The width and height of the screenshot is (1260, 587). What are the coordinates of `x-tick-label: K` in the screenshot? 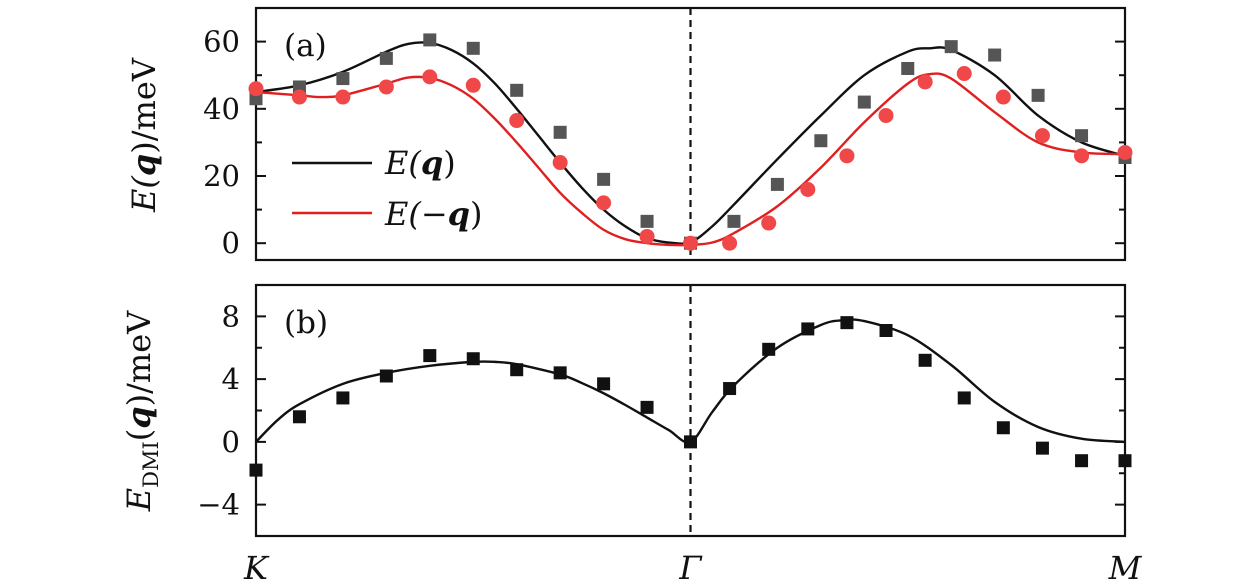 It's located at (256, 568).